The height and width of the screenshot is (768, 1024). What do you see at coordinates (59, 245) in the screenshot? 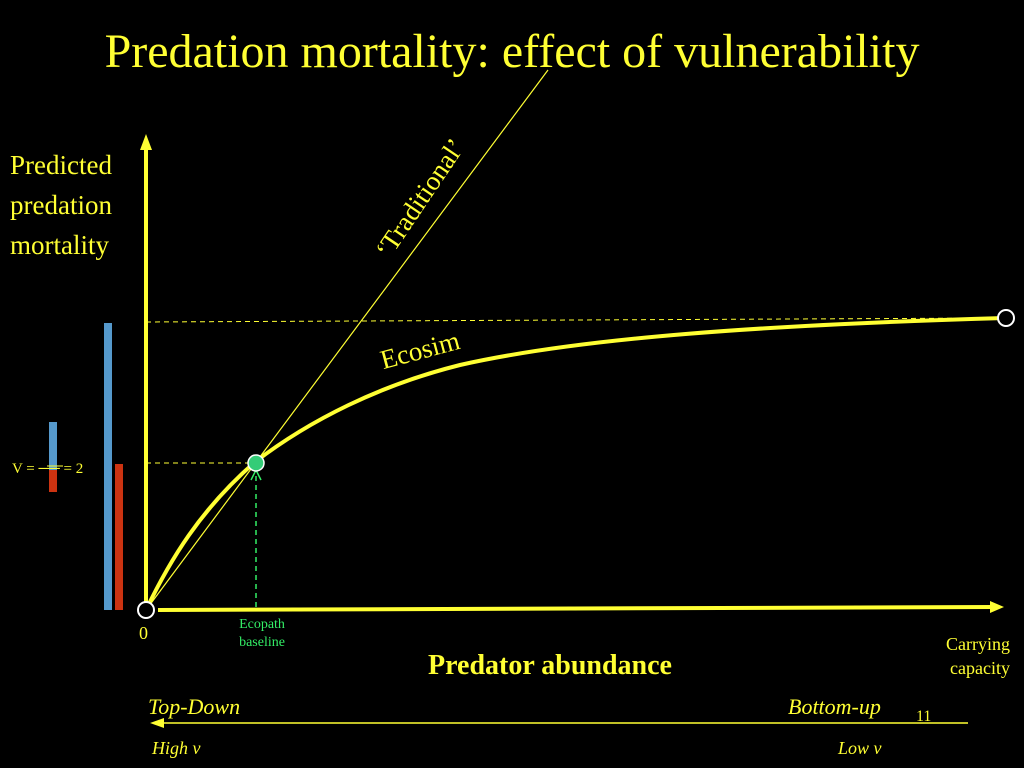
I see `y-axis-label-line-3: mortality` at bounding box center [59, 245].